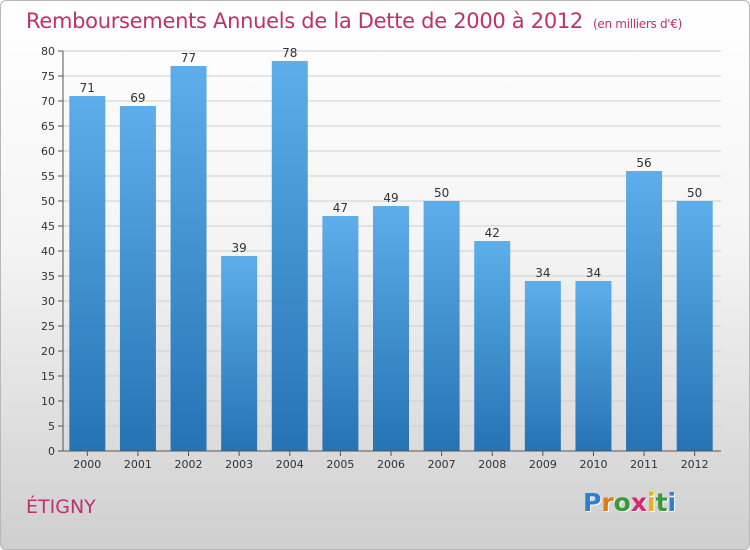 The width and height of the screenshot is (750, 550). Describe the element at coordinates (390, 198) in the screenshot. I see `bar-value-label: 49` at that location.